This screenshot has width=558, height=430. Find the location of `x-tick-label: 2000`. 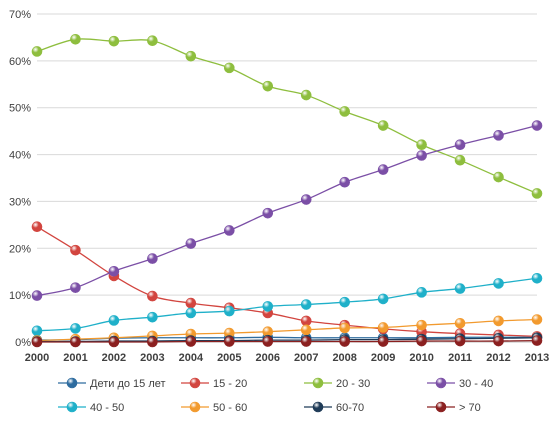

x-tick-label: 2000 is located at coordinates (37, 358).